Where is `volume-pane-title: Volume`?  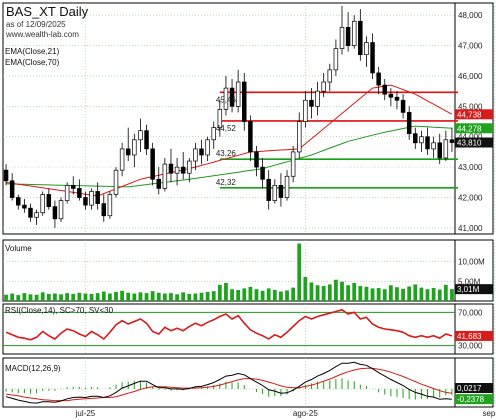 volume-pane-title: Volume is located at coordinates (18, 248).